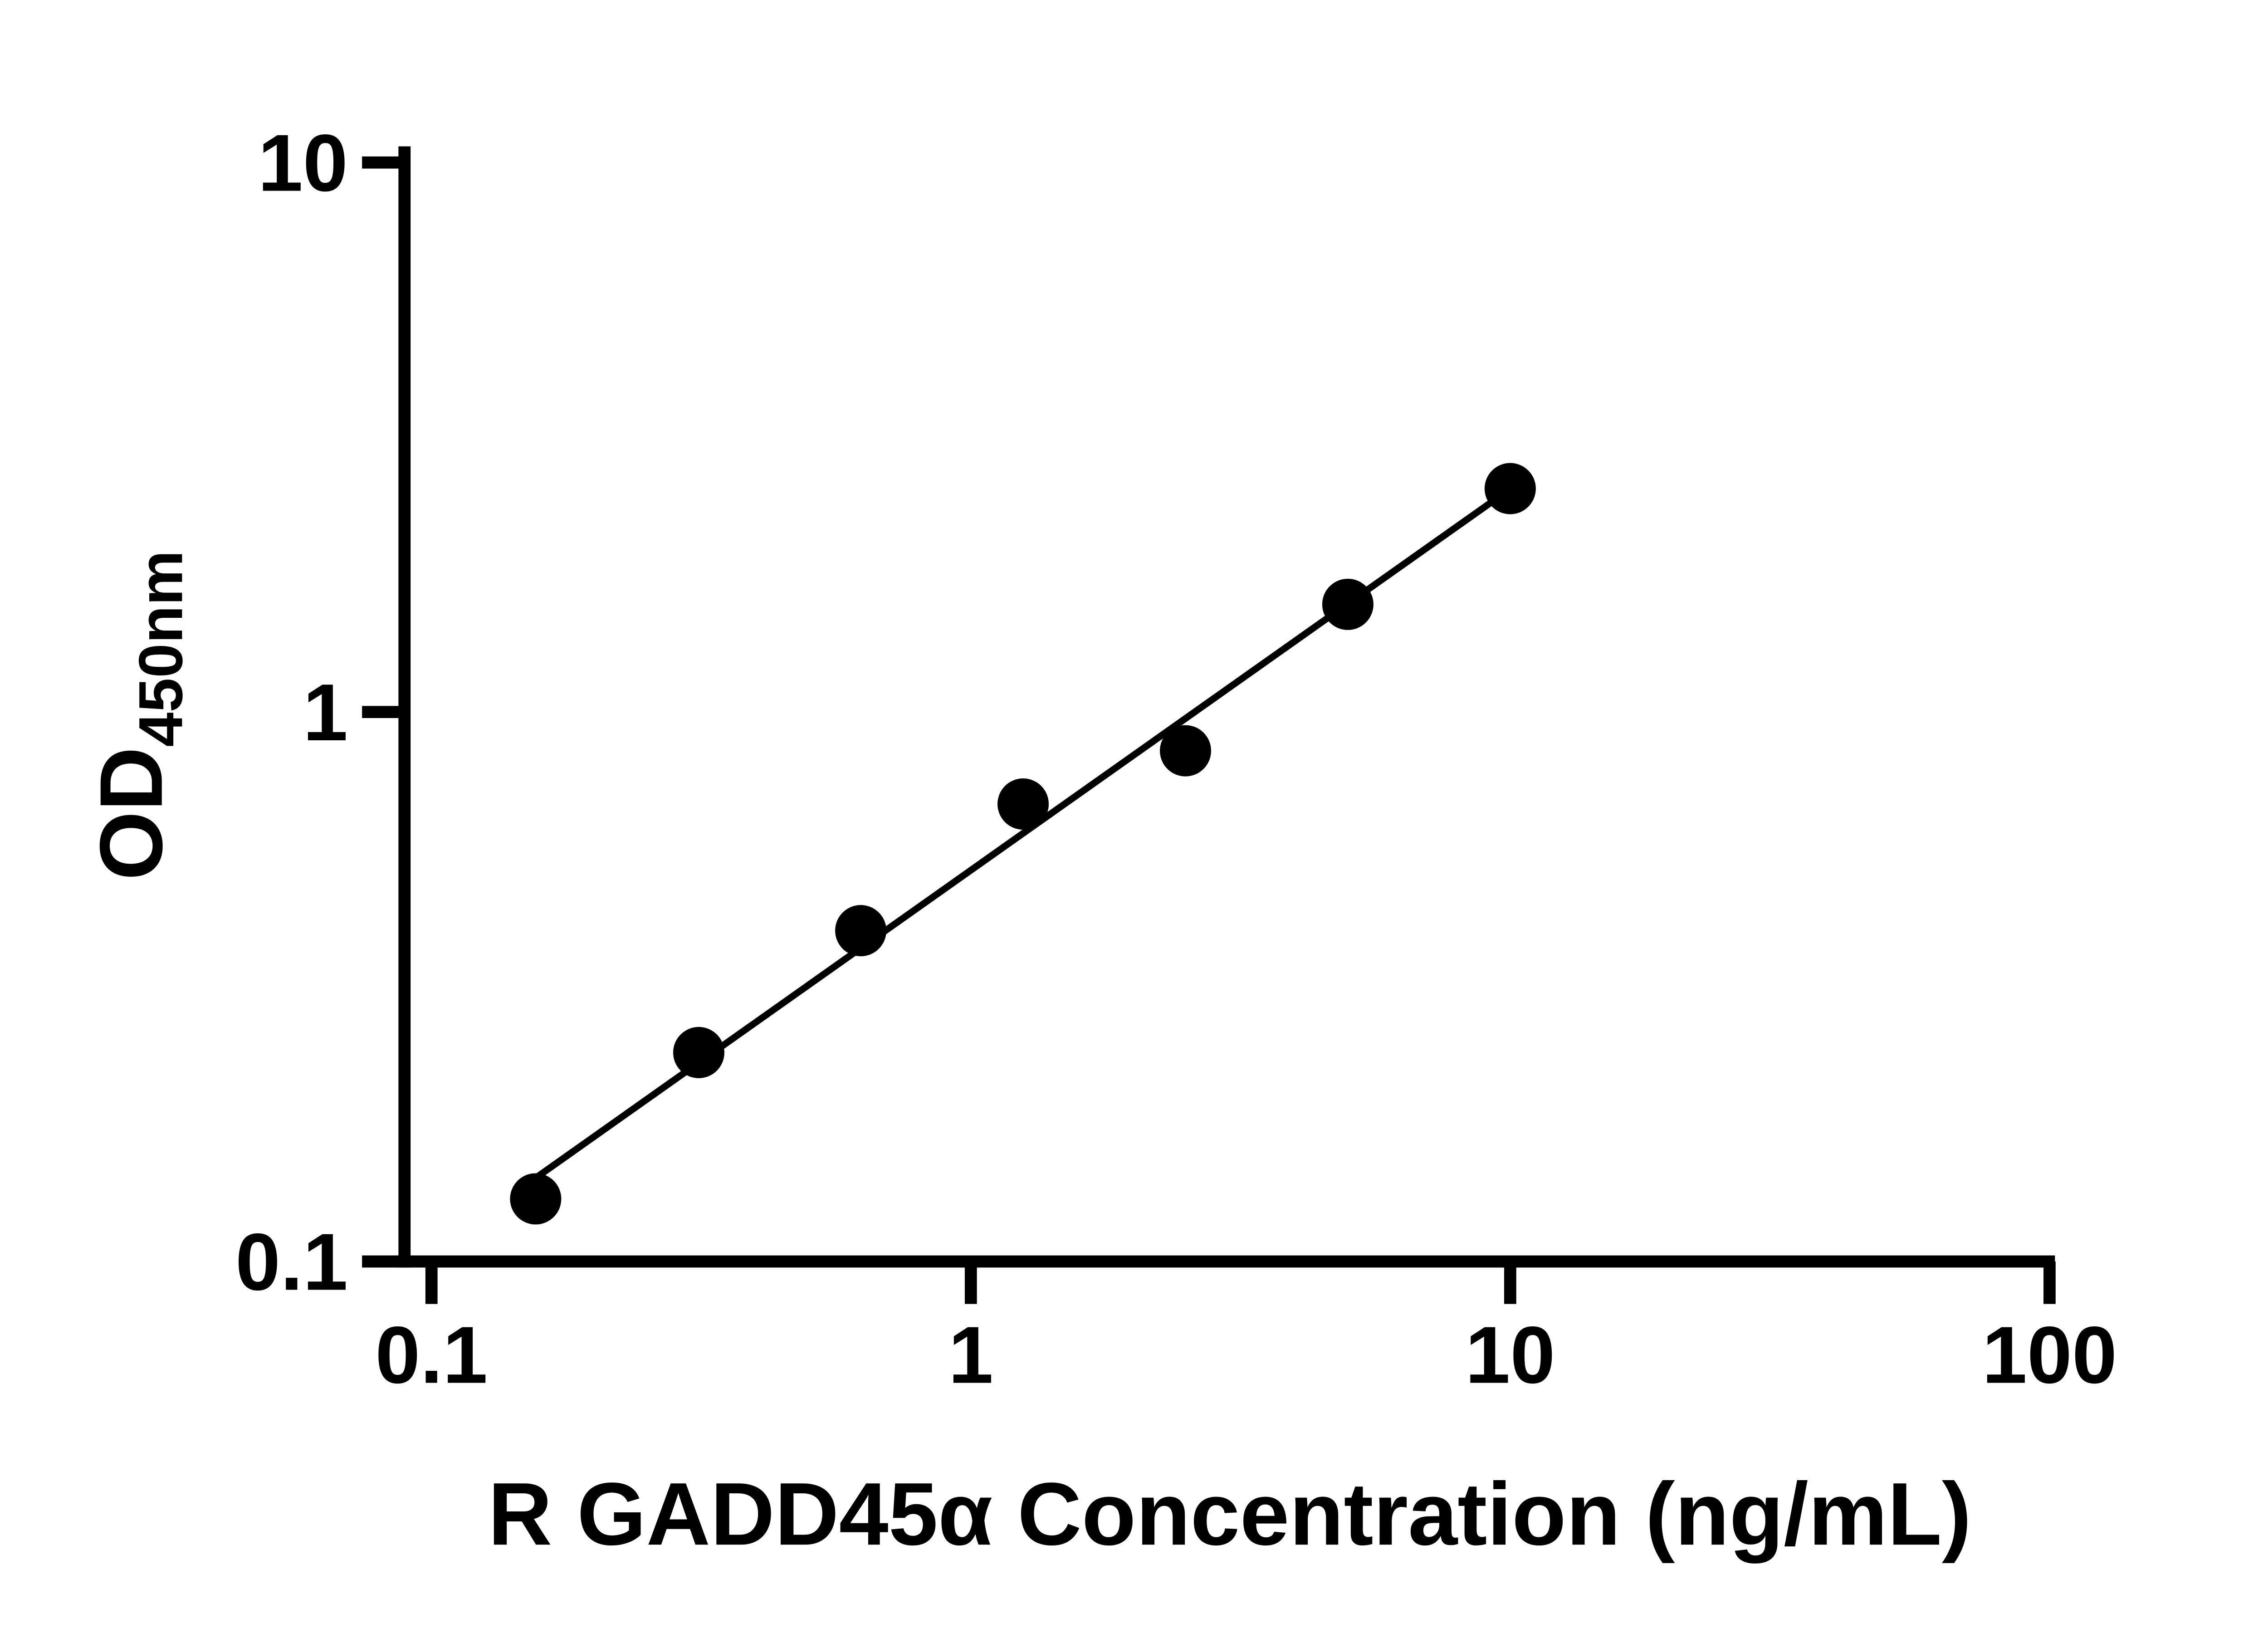 The width and height of the screenshot is (2268, 1633). Describe the element at coordinates (161, 648) in the screenshot. I see `y-axis-title-subscript: 450nm` at that location.